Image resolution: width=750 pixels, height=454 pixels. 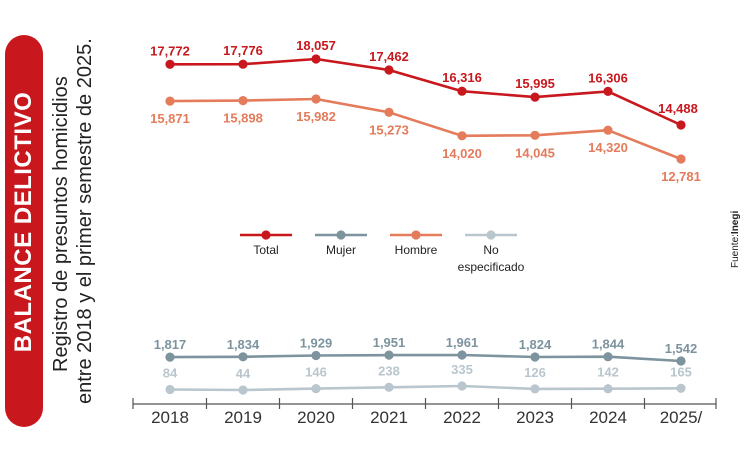 What do you see at coordinates (681, 371) in the screenshot?
I see `data-label-no-especificado: 165` at bounding box center [681, 371].